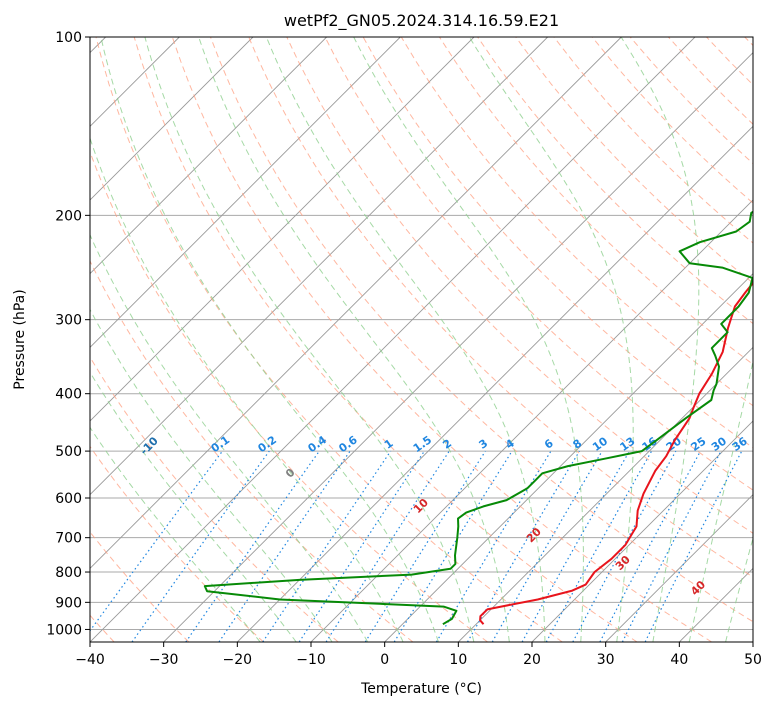  What do you see at coordinates (68, 334) in the screenshot?
I see `y-axis: 100 200 300 400 500 600 700 800 900 1000` at bounding box center [68, 334].